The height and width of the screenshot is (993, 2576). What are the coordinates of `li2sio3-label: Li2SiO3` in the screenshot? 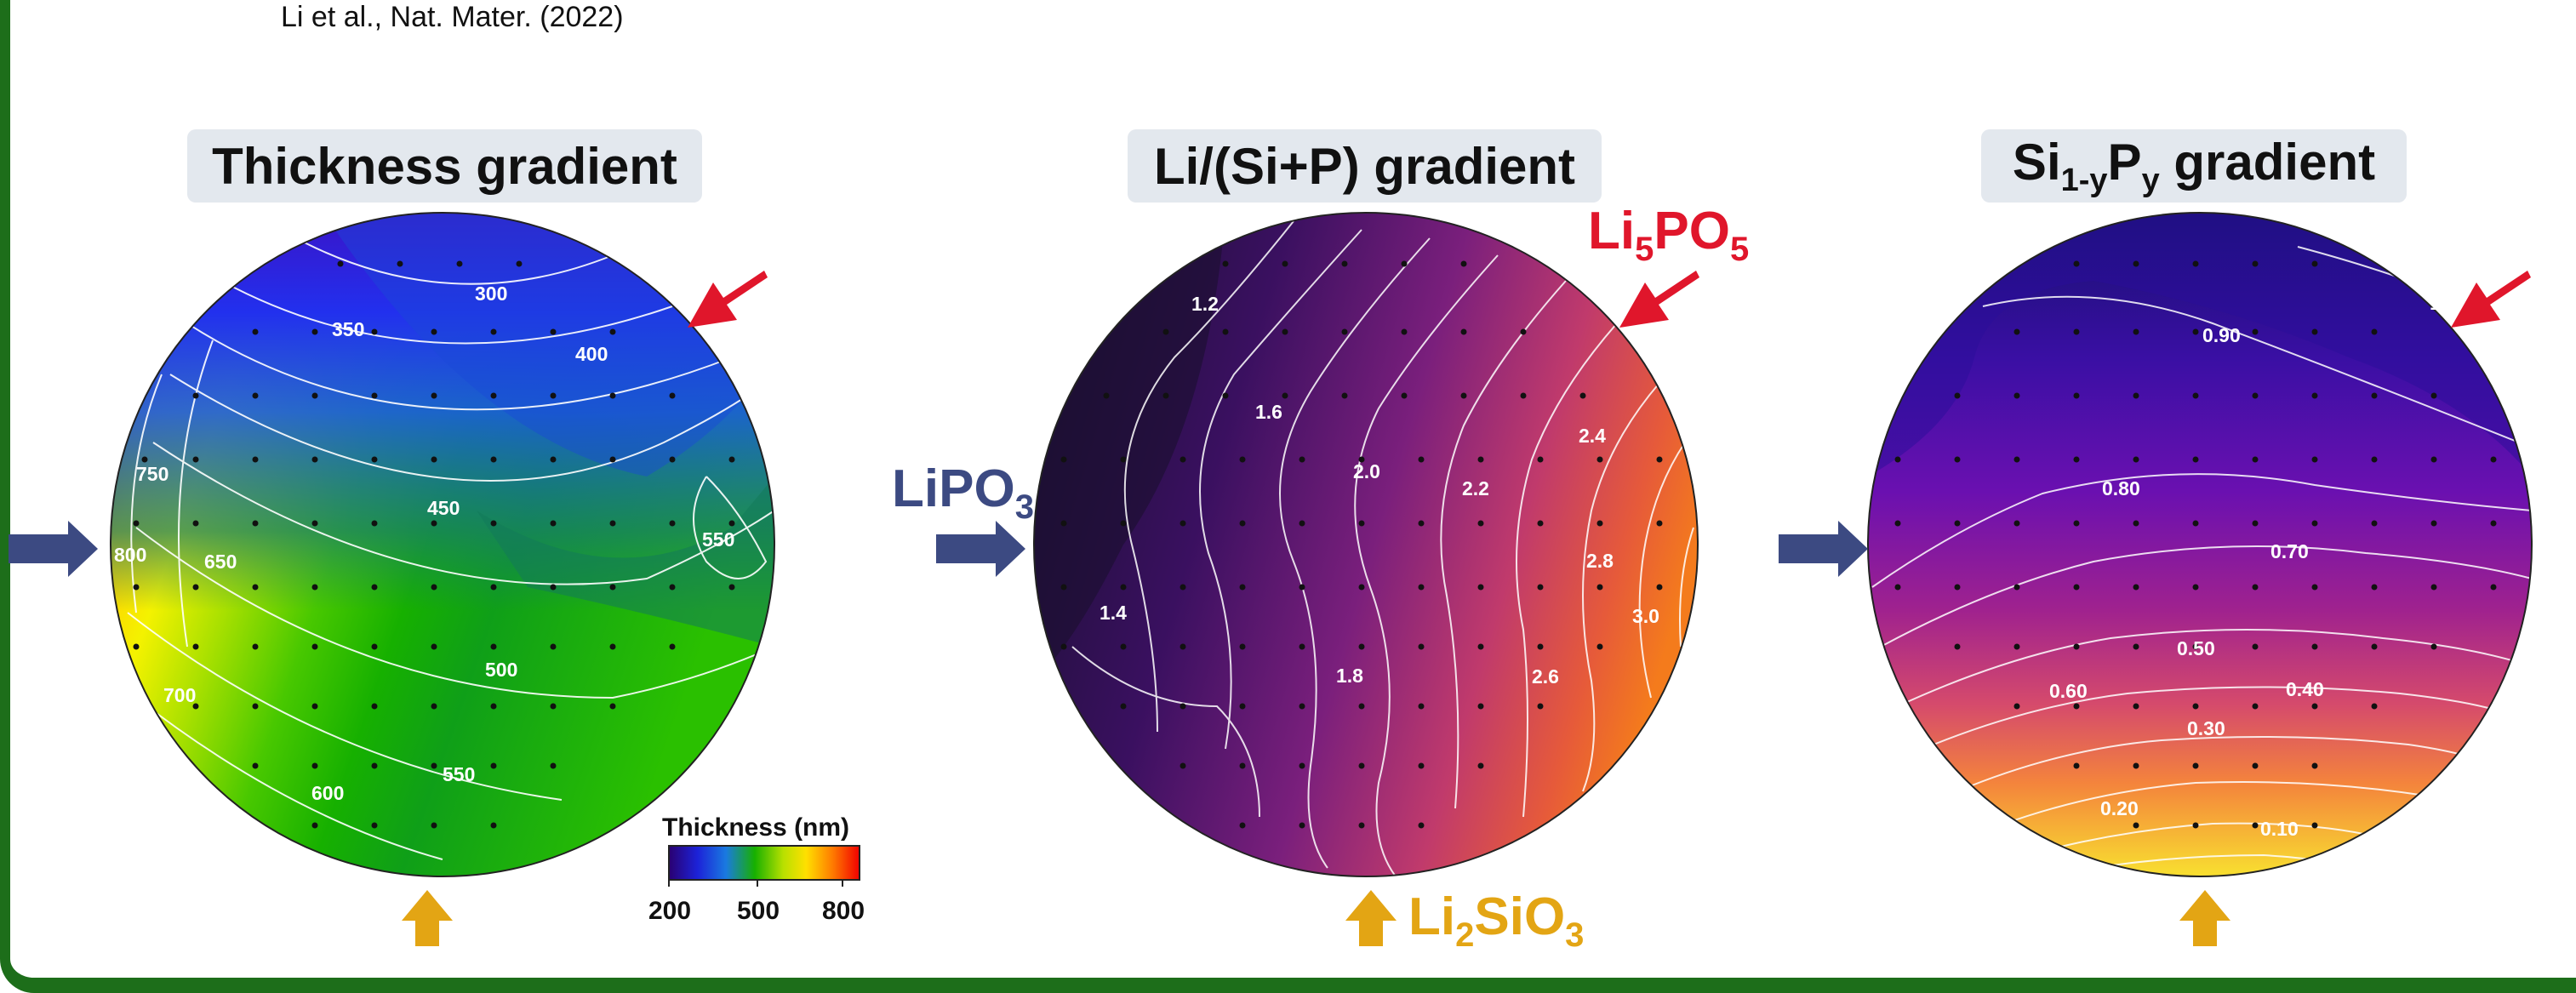 It's located at (1496, 920).